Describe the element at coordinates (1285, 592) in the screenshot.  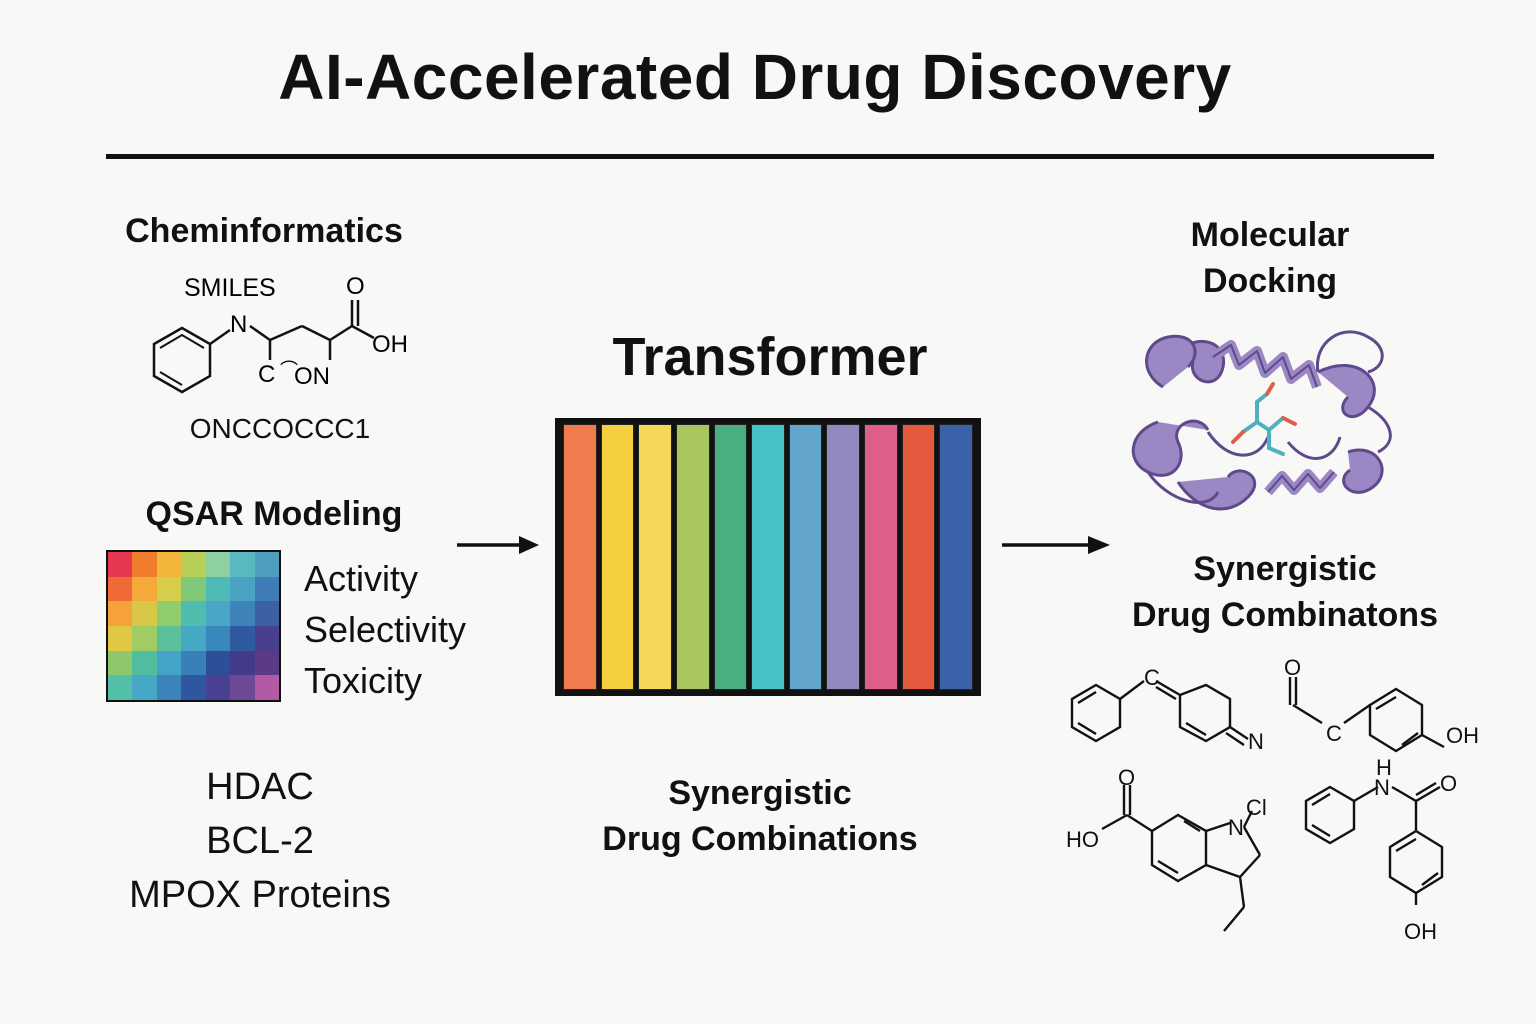
I see `right-synergy-heading: Synergistic Drug Combinatons` at that location.